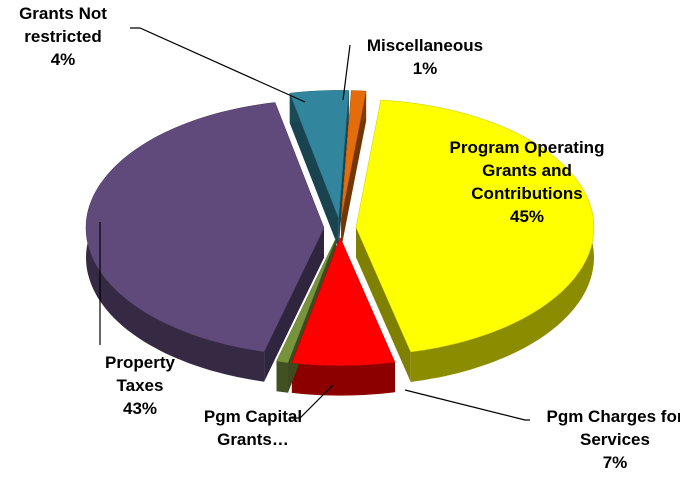  Describe the element at coordinates (63, 25) in the screenshot. I see `label-name: Grants Not restricted` at that location.